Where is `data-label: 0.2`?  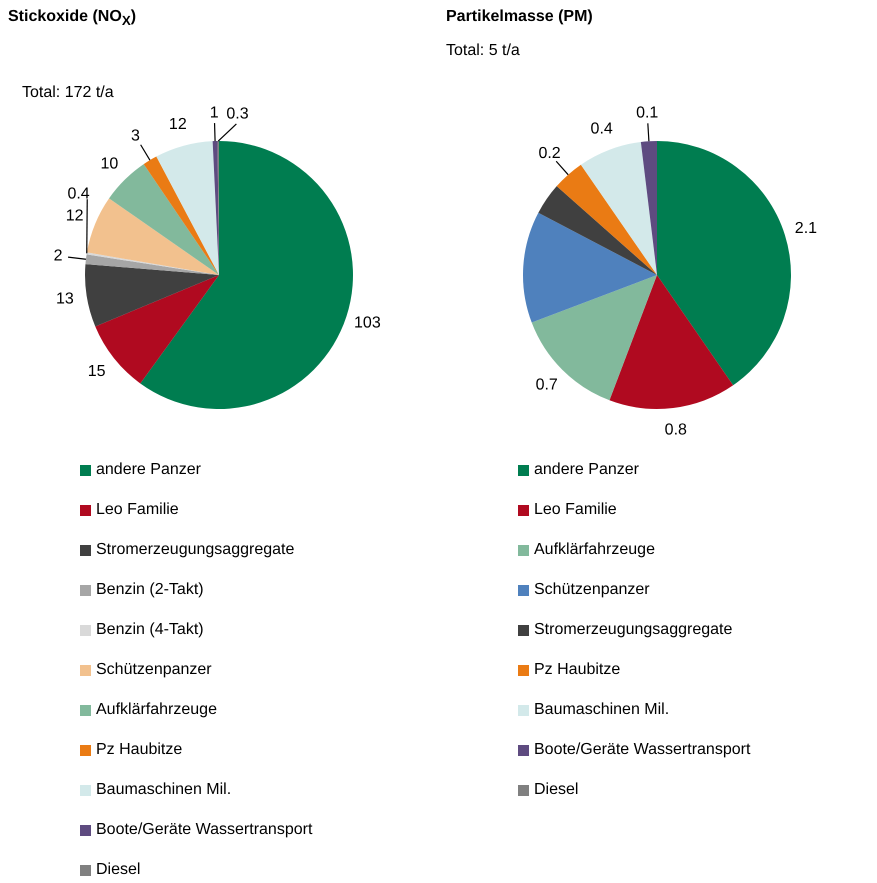 data-label: 0.2 is located at coordinates (549, 153).